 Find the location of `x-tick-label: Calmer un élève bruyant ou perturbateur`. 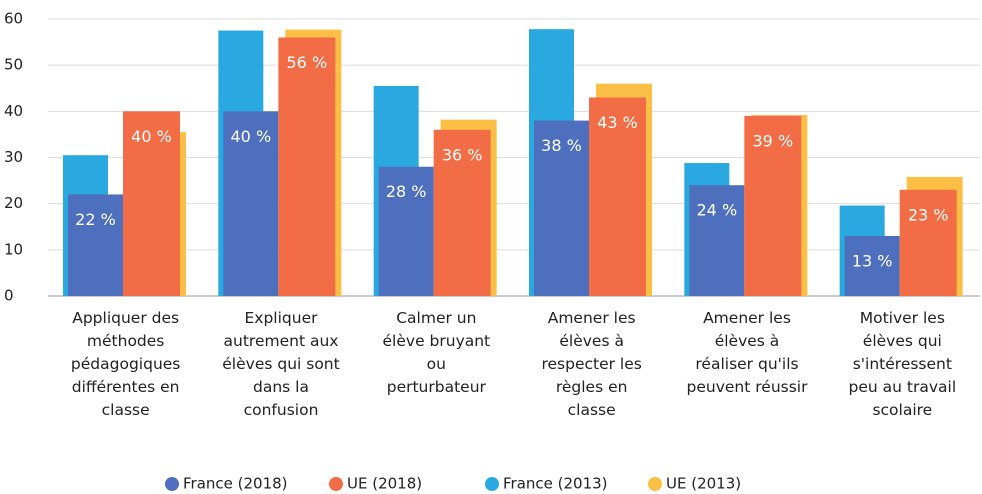

x-tick-label: Calmer un élève bruyant ou perturbateur is located at coordinates (436, 352).